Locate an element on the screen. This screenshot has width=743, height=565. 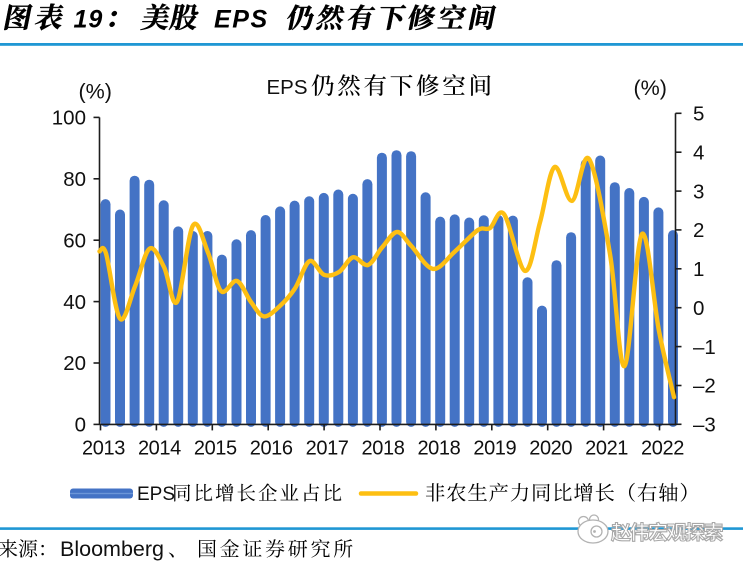
svg-text: 2 is located at coordinates (698, 230).